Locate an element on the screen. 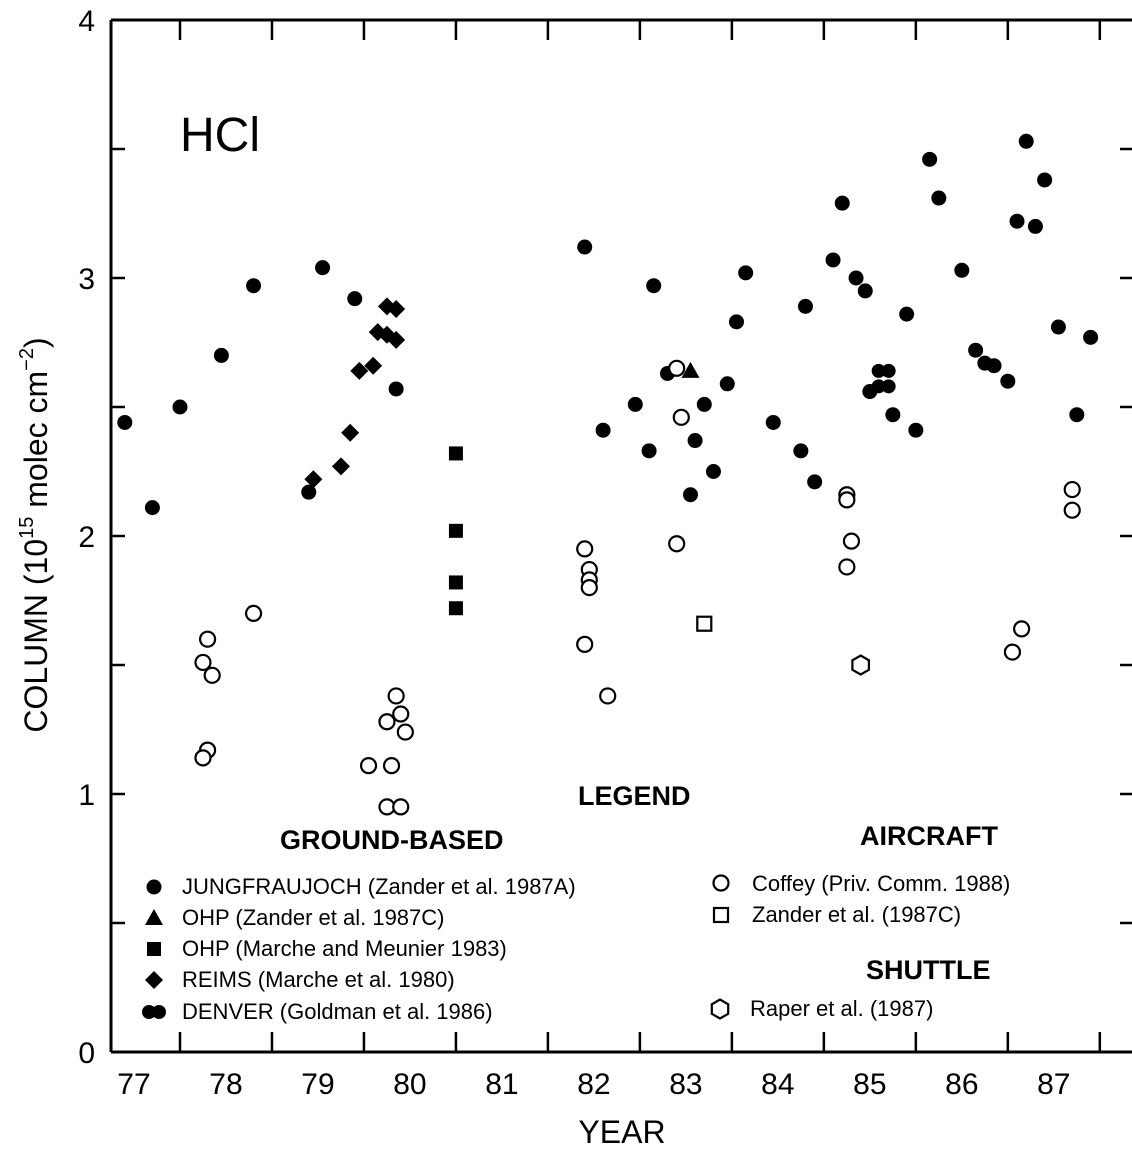 The height and width of the screenshot is (1153, 1132). legend-marker-filled-square is located at coordinates (154, 949).